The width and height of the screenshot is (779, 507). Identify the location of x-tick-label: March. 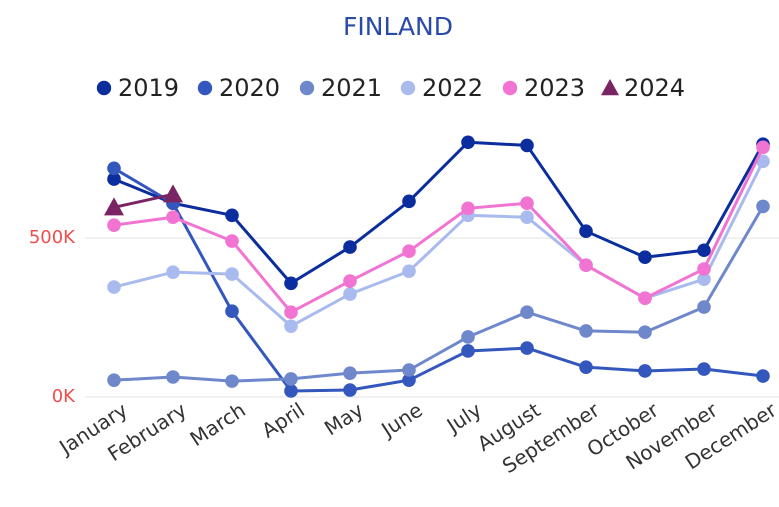
(218, 424).